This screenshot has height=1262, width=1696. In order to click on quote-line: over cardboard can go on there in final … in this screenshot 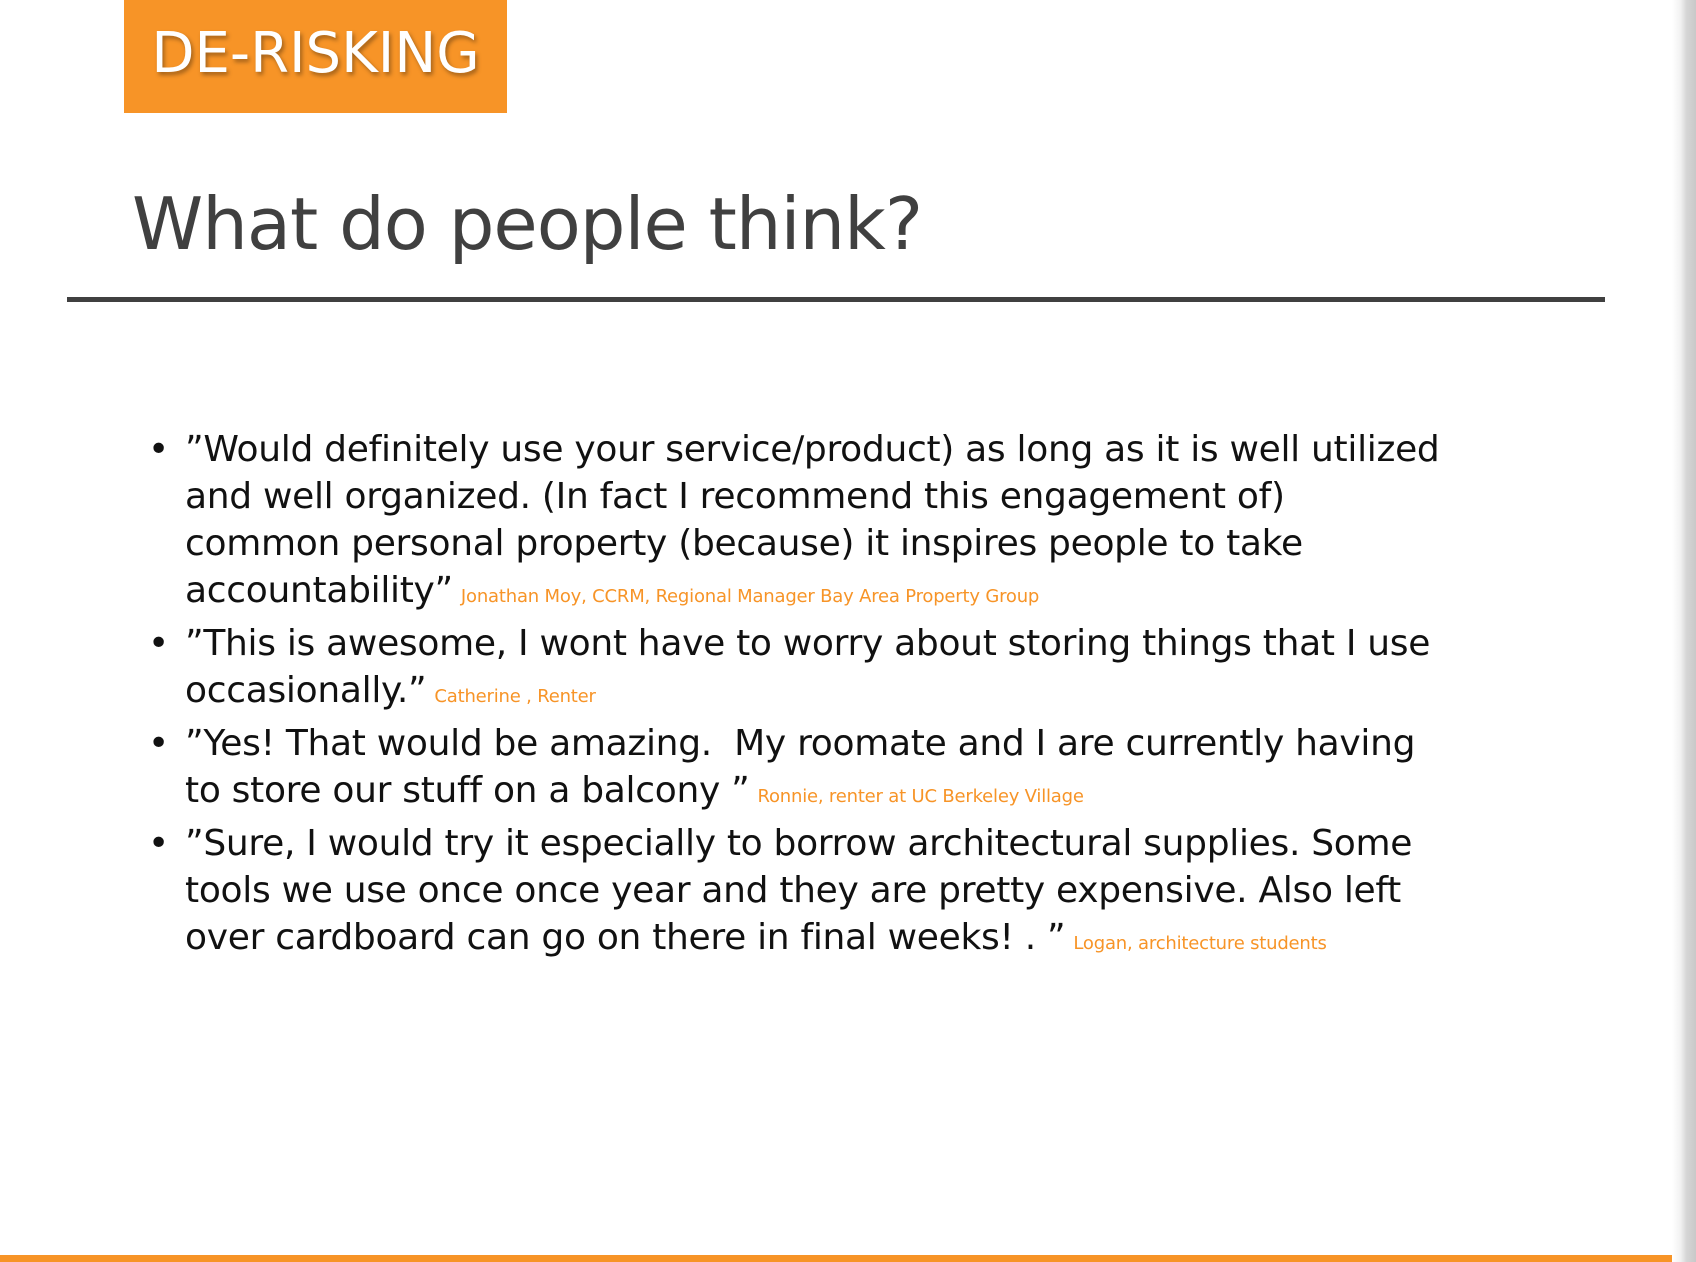, I will do `click(625, 937)`.